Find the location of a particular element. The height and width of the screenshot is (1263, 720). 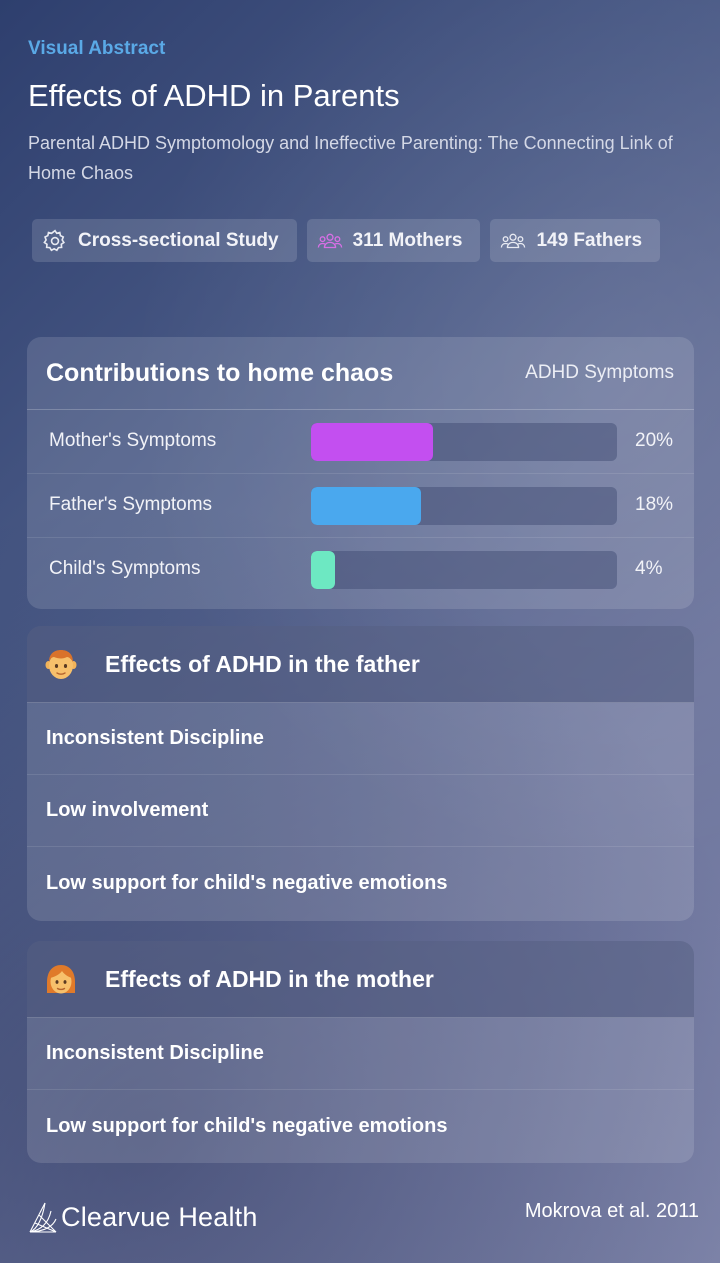

chart-bar-row: Mother's Symptoms 20% is located at coordinates (360, 442).